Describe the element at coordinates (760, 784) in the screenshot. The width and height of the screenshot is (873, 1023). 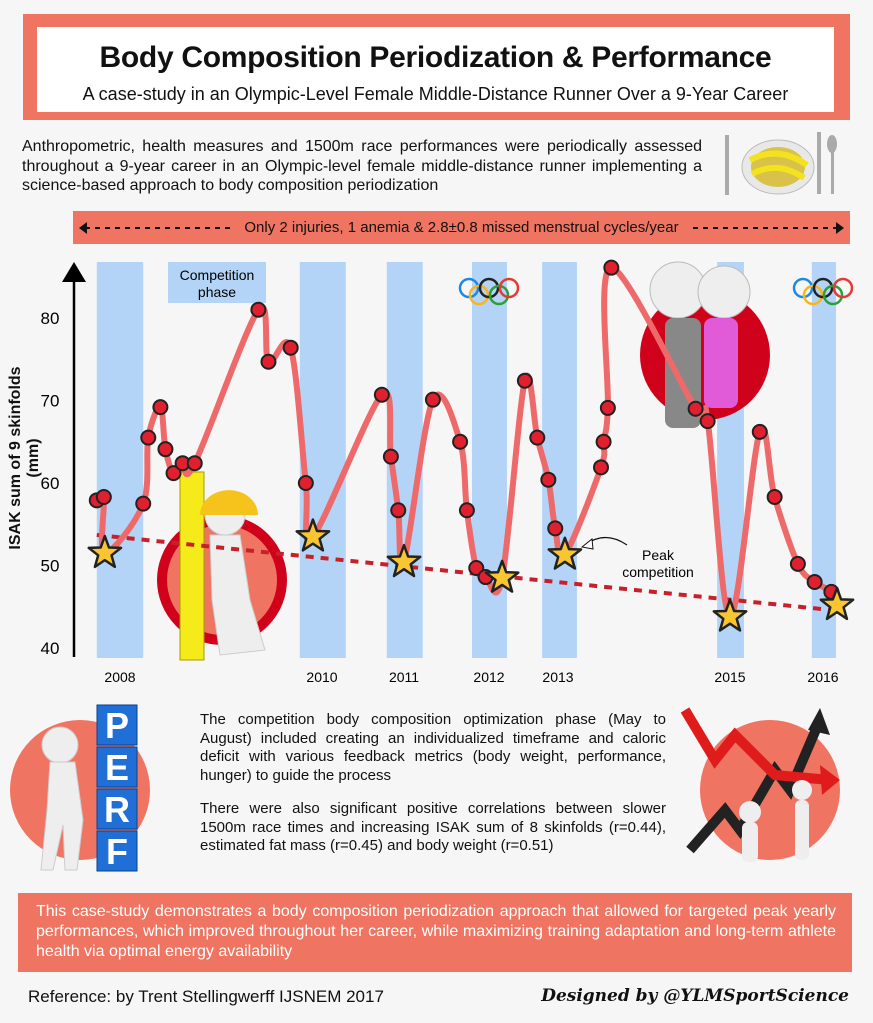
I see `trend-arrows-figures-icon` at that location.